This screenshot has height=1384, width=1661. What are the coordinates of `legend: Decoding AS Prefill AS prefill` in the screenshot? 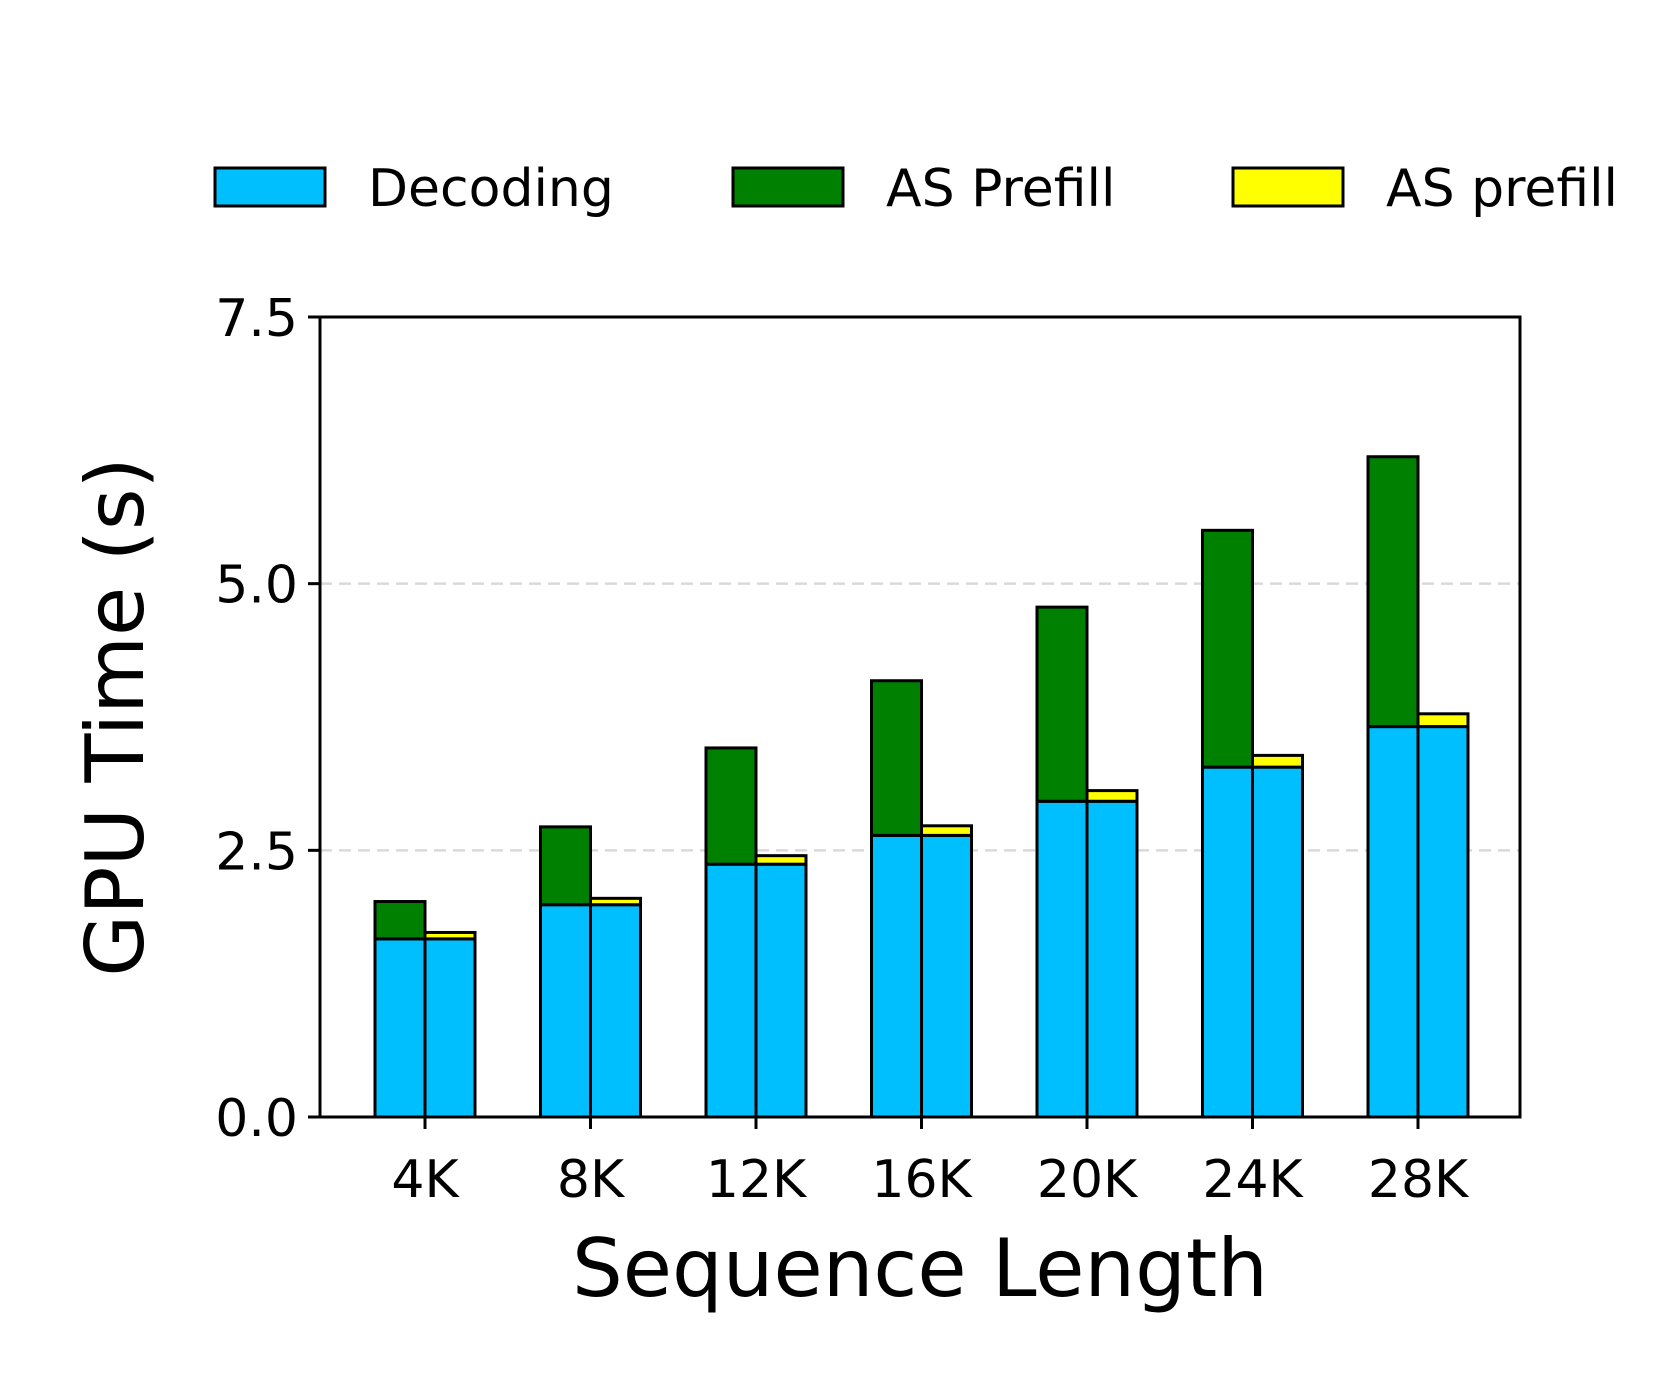 It's located at (915, 189).